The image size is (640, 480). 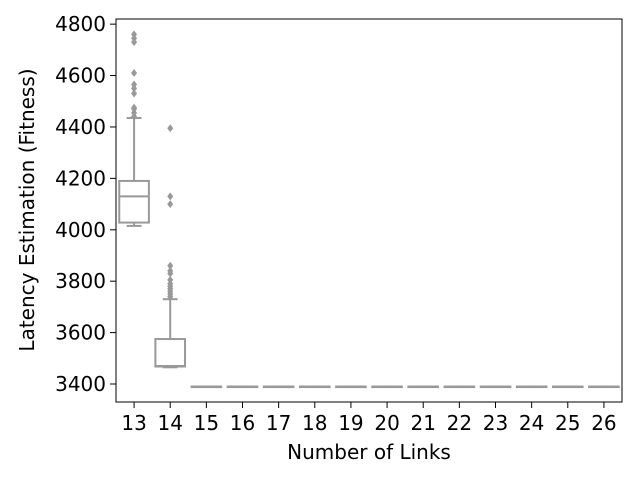 What do you see at coordinates (350, 423) in the screenshot?
I see `x-tick-label: 19` at bounding box center [350, 423].